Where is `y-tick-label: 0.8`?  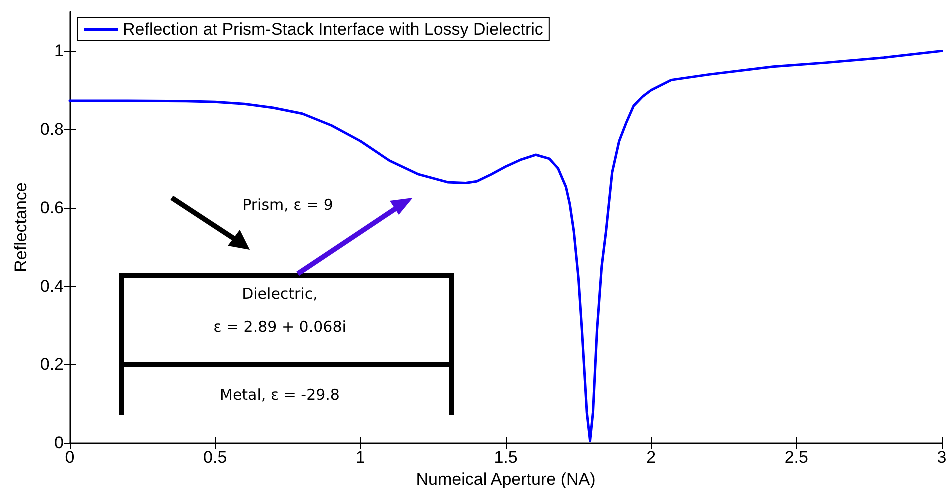
y-tick-label: 0.8 is located at coordinates (52, 130).